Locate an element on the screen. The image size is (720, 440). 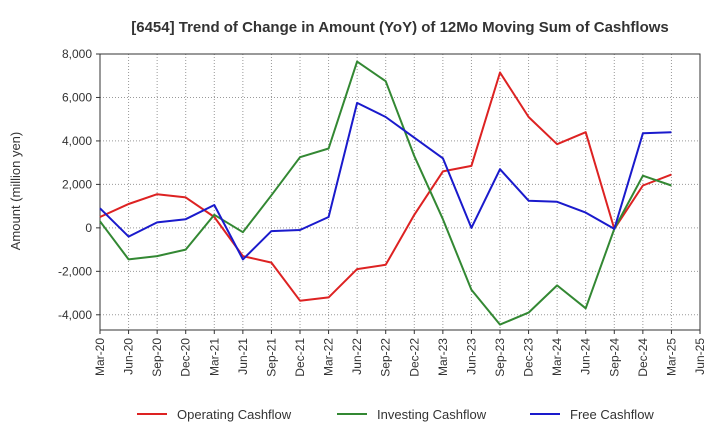
x-tick-label: Jun-23 is located at coordinates (471, 356).